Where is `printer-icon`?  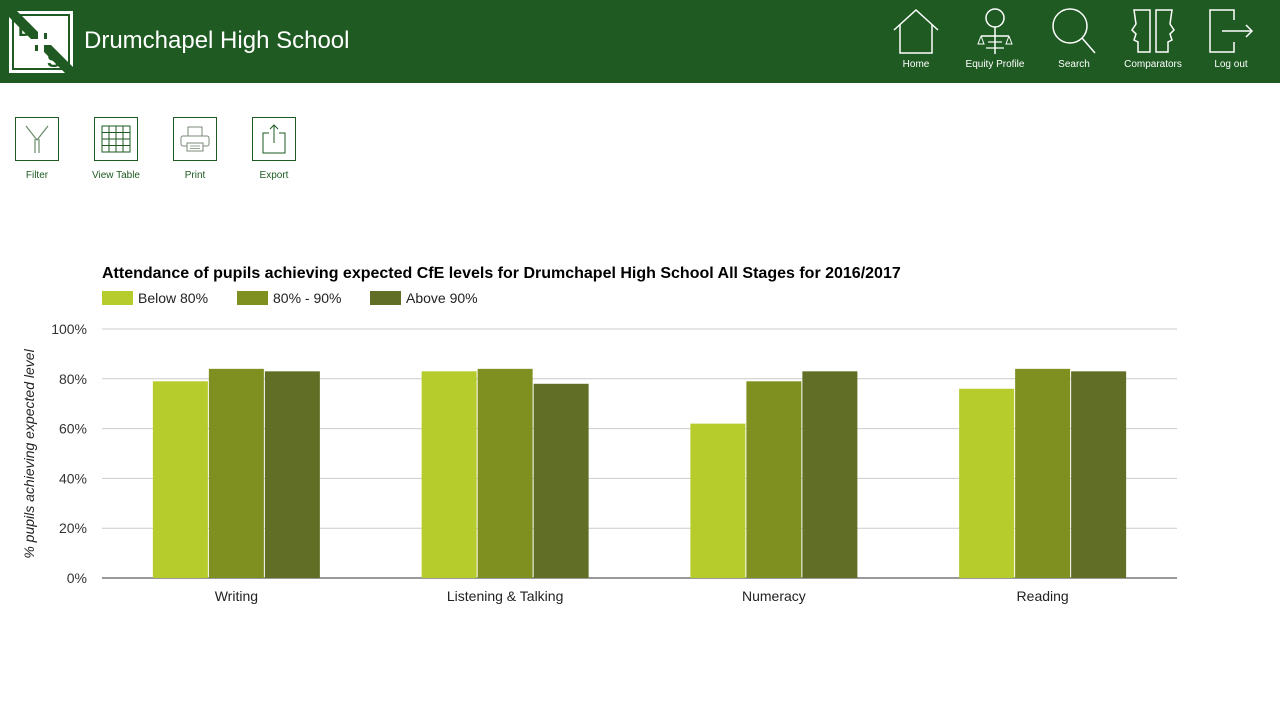
printer-icon is located at coordinates (195, 139).